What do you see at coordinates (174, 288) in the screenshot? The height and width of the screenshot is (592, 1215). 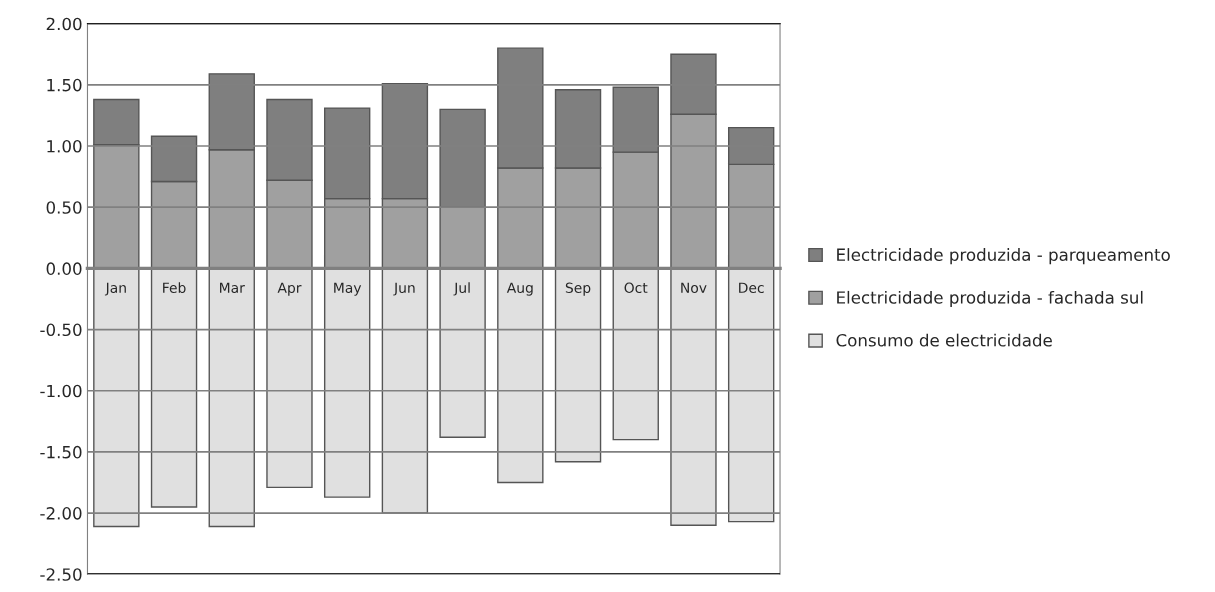 I see `x-tick-label: Feb` at bounding box center [174, 288].